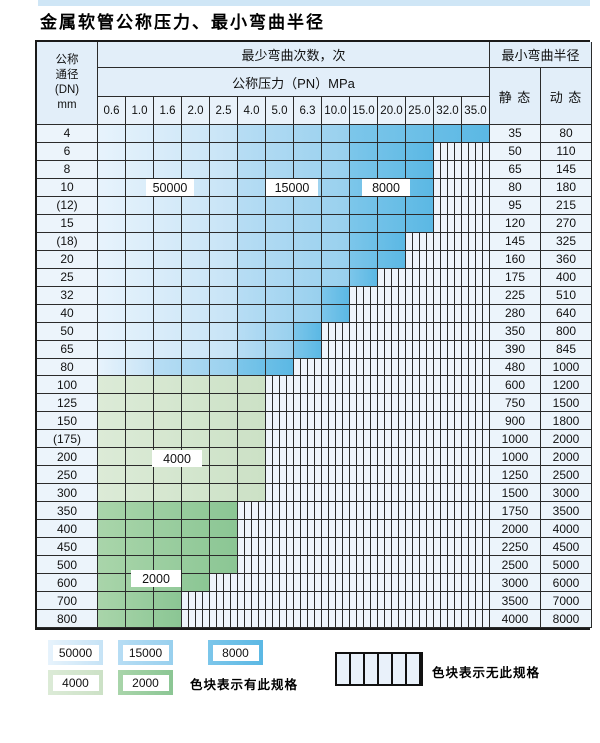 The height and width of the screenshot is (743, 600). Describe the element at coordinates (364, 111) in the screenshot. I see `pressure-tick: 15.0` at that location.